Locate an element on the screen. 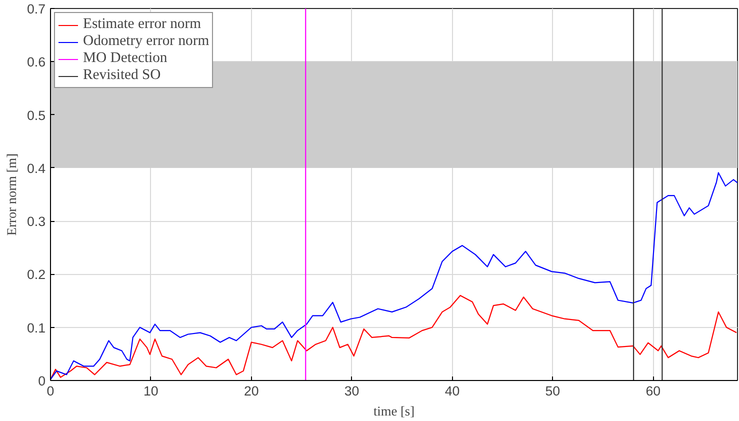 Image resolution: width=739 pixels, height=421 pixels. y-tick-label: 0.5 is located at coordinates (36, 115).